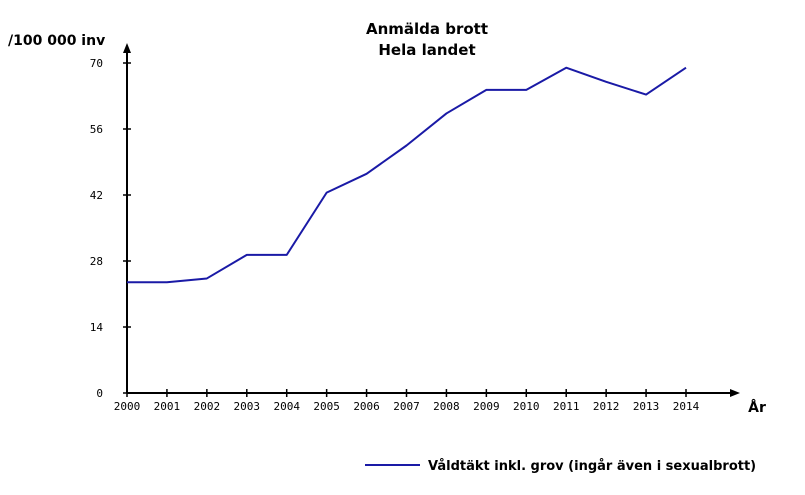  Describe the element at coordinates (446, 406) in the screenshot. I see `x-tick-label: 2008` at that location.